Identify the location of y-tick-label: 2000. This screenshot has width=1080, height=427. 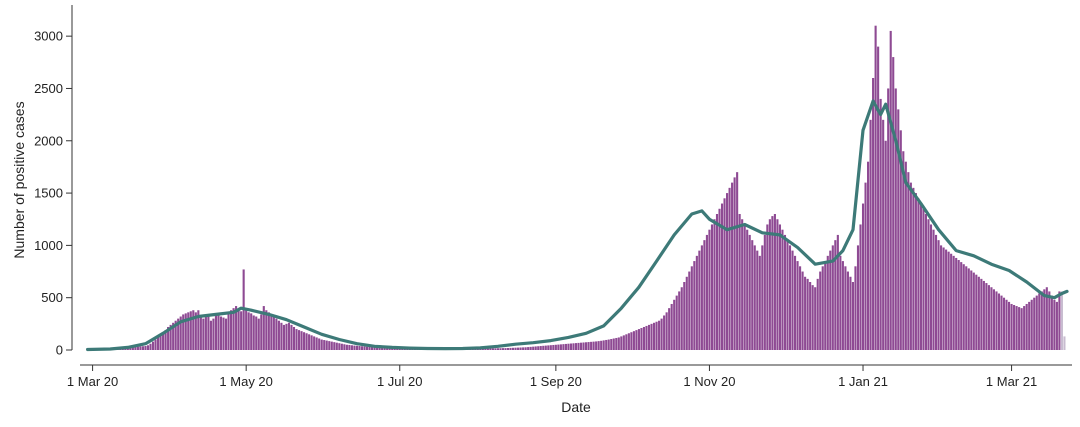
(48, 140).